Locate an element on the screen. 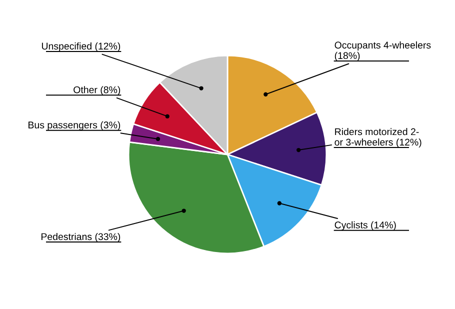  slice-label: Unspecified (12%) is located at coordinates (81, 47).